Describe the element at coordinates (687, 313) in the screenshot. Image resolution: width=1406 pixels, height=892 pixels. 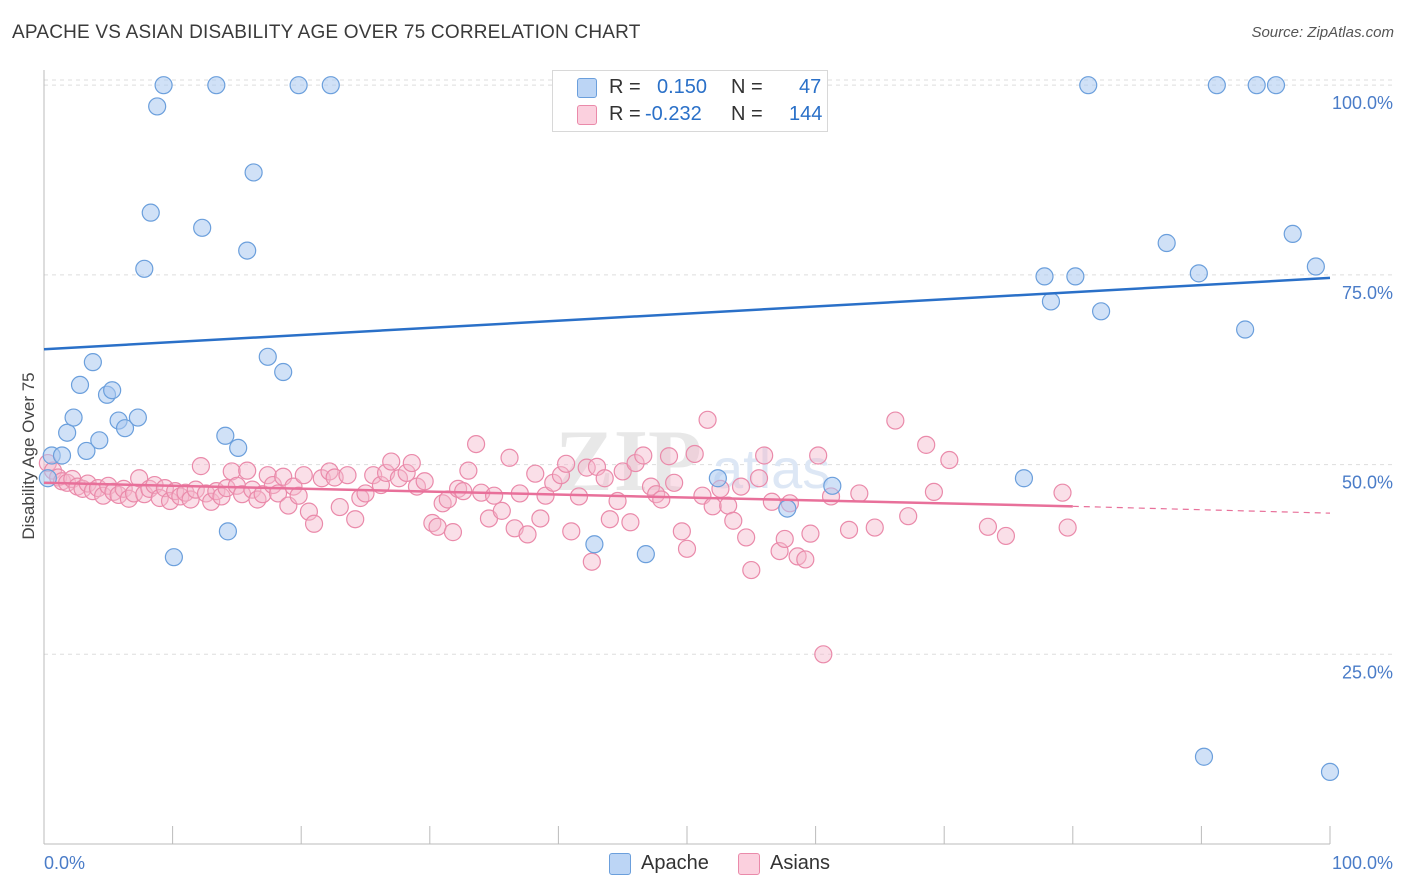
I see `apache-trend-line` at that location.